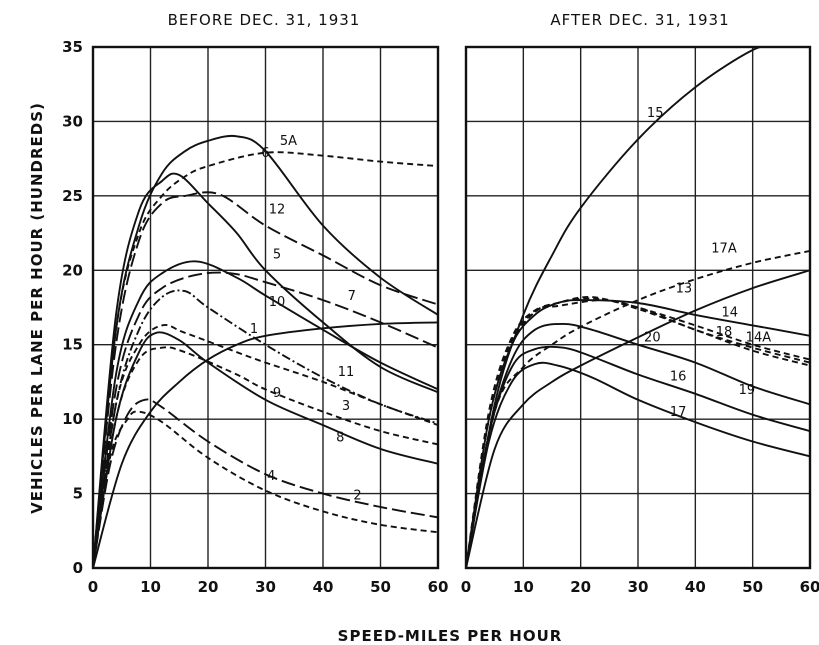 The width and height of the screenshot is (819, 645). I want to click on panel-title-before: BEFORE DEC. 31, 1931, so click(264, 20).